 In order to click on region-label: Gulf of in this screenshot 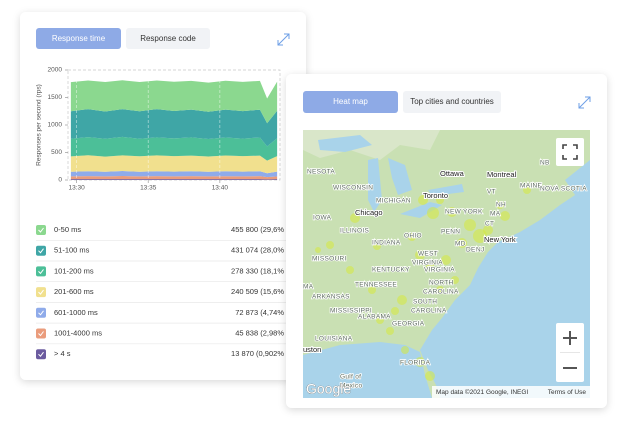, I will do `click(350, 377)`.